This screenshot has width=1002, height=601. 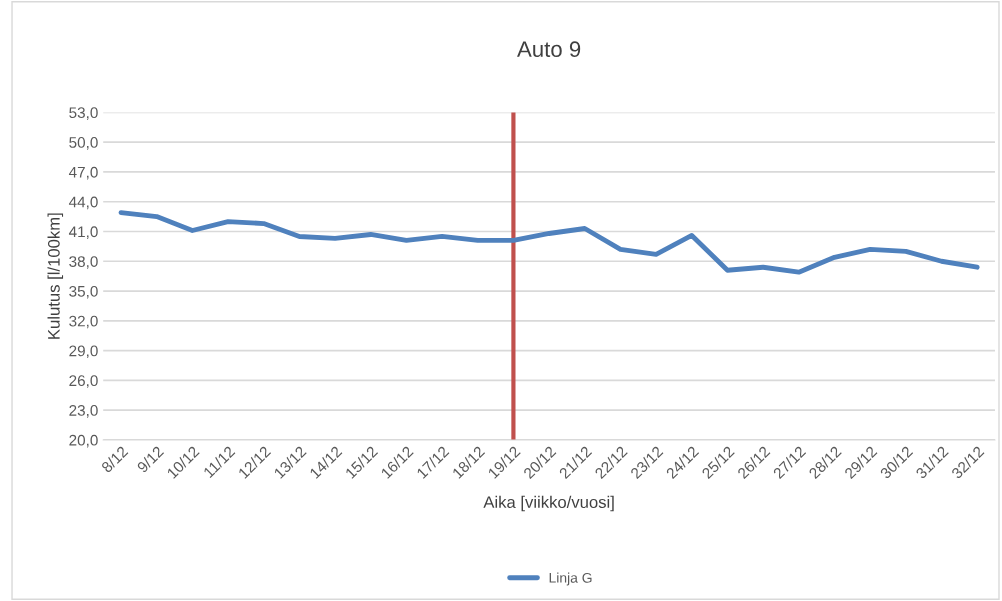 What do you see at coordinates (83, 322) in the screenshot?
I see `y-tick-label: 32,0` at bounding box center [83, 322].